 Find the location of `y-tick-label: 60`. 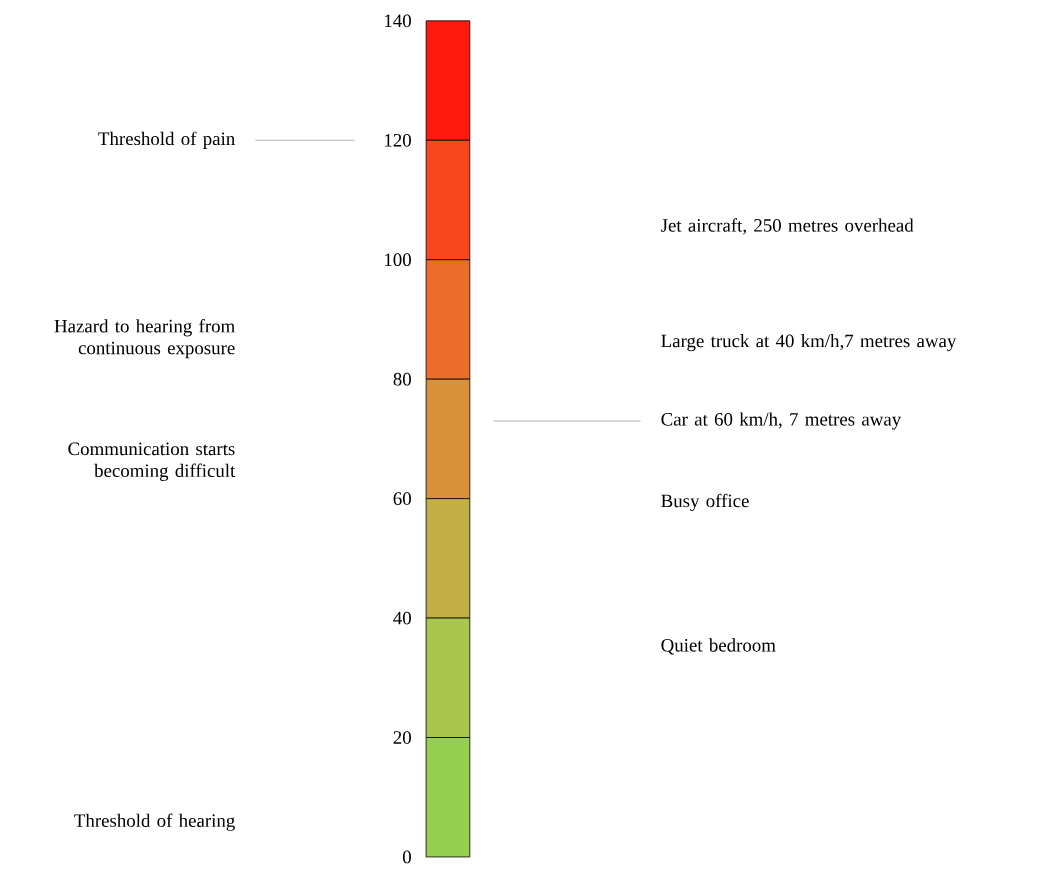

y-tick-label: 60 is located at coordinates (402, 499).